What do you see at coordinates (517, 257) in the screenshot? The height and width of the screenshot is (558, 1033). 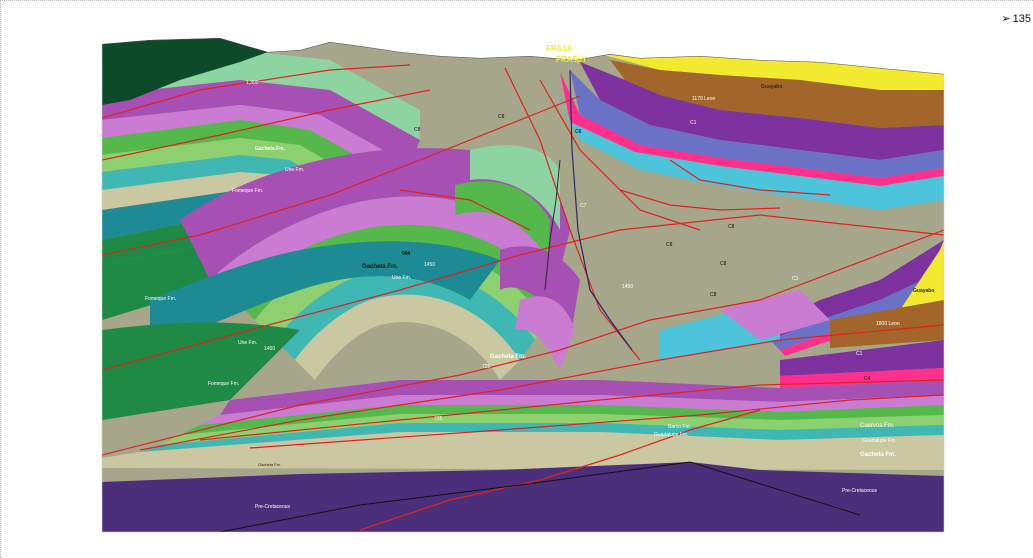 I see `inner-fold-bands` at bounding box center [517, 257].